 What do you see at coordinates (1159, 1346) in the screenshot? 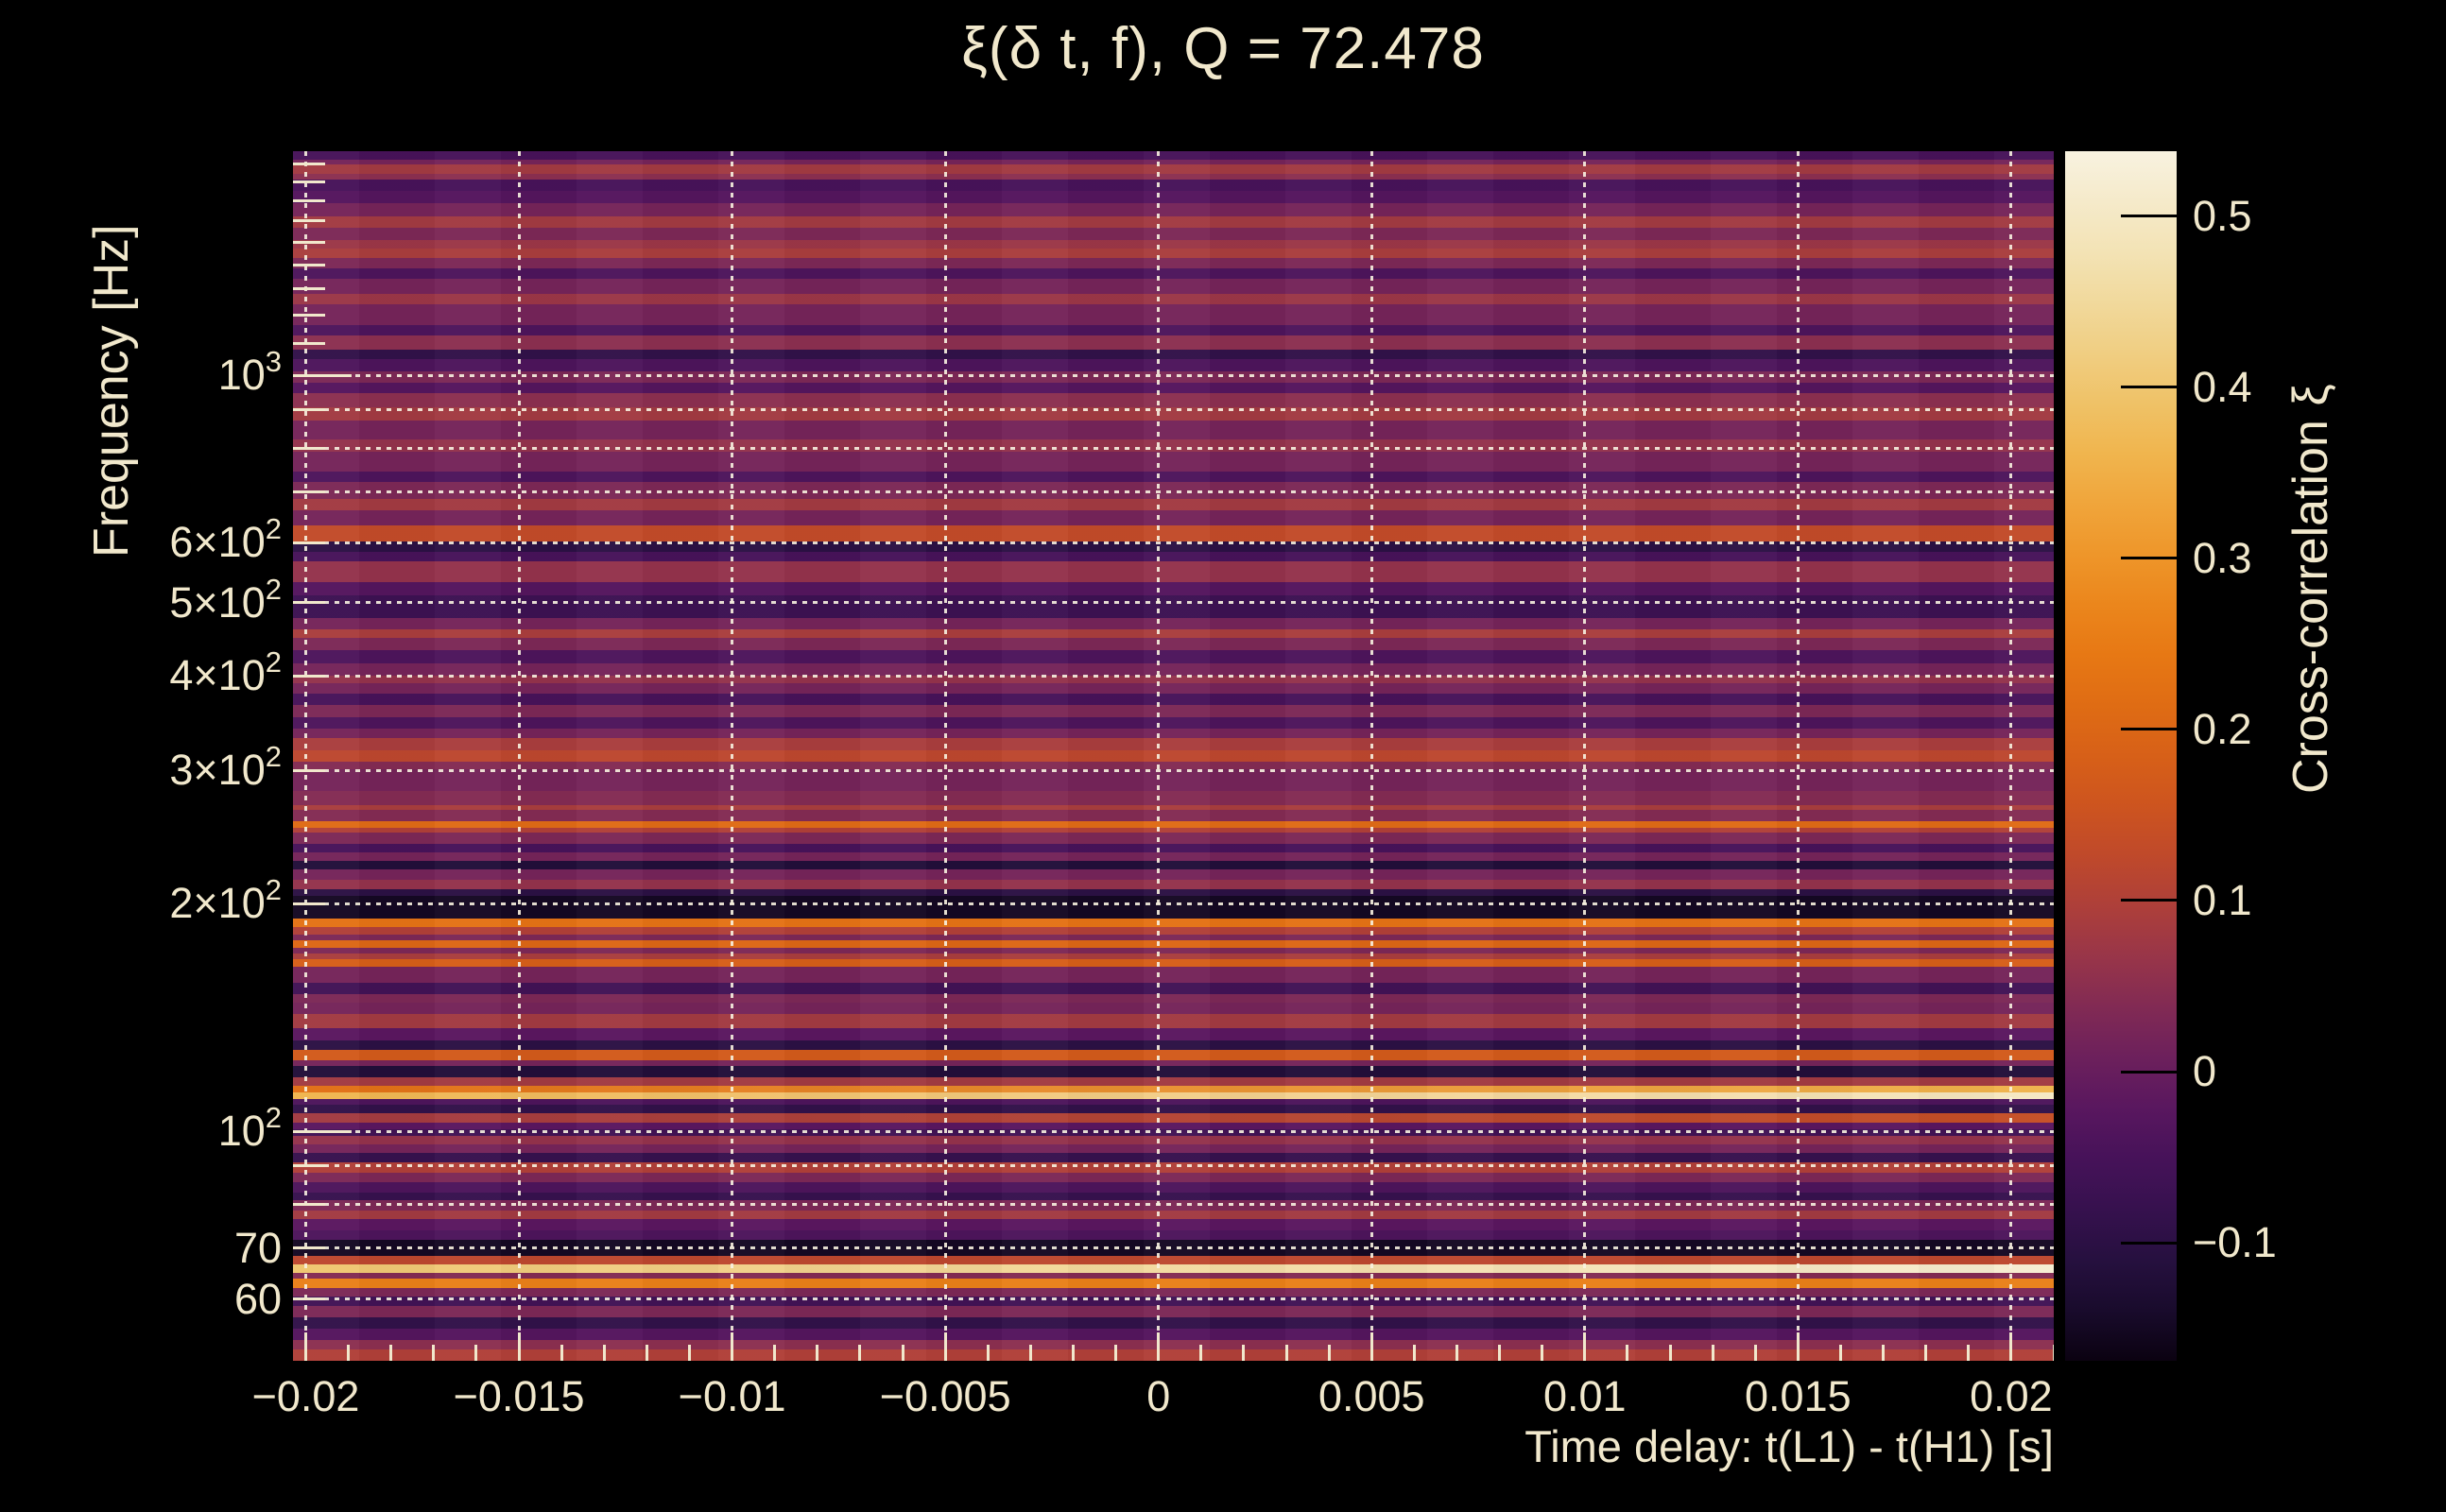
I see `x-tick-mark` at bounding box center [1159, 1346].